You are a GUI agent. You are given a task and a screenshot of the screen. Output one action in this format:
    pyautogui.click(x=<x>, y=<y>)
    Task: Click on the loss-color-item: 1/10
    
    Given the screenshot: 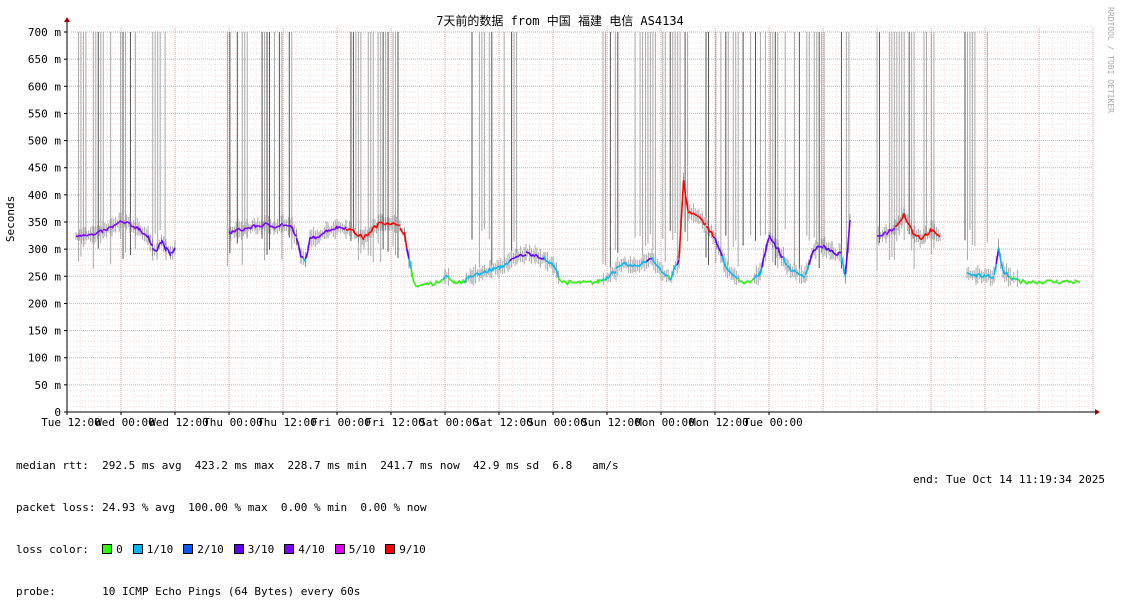 What is the action you would take?
    pyautogui.click(x=153, y=549)
    